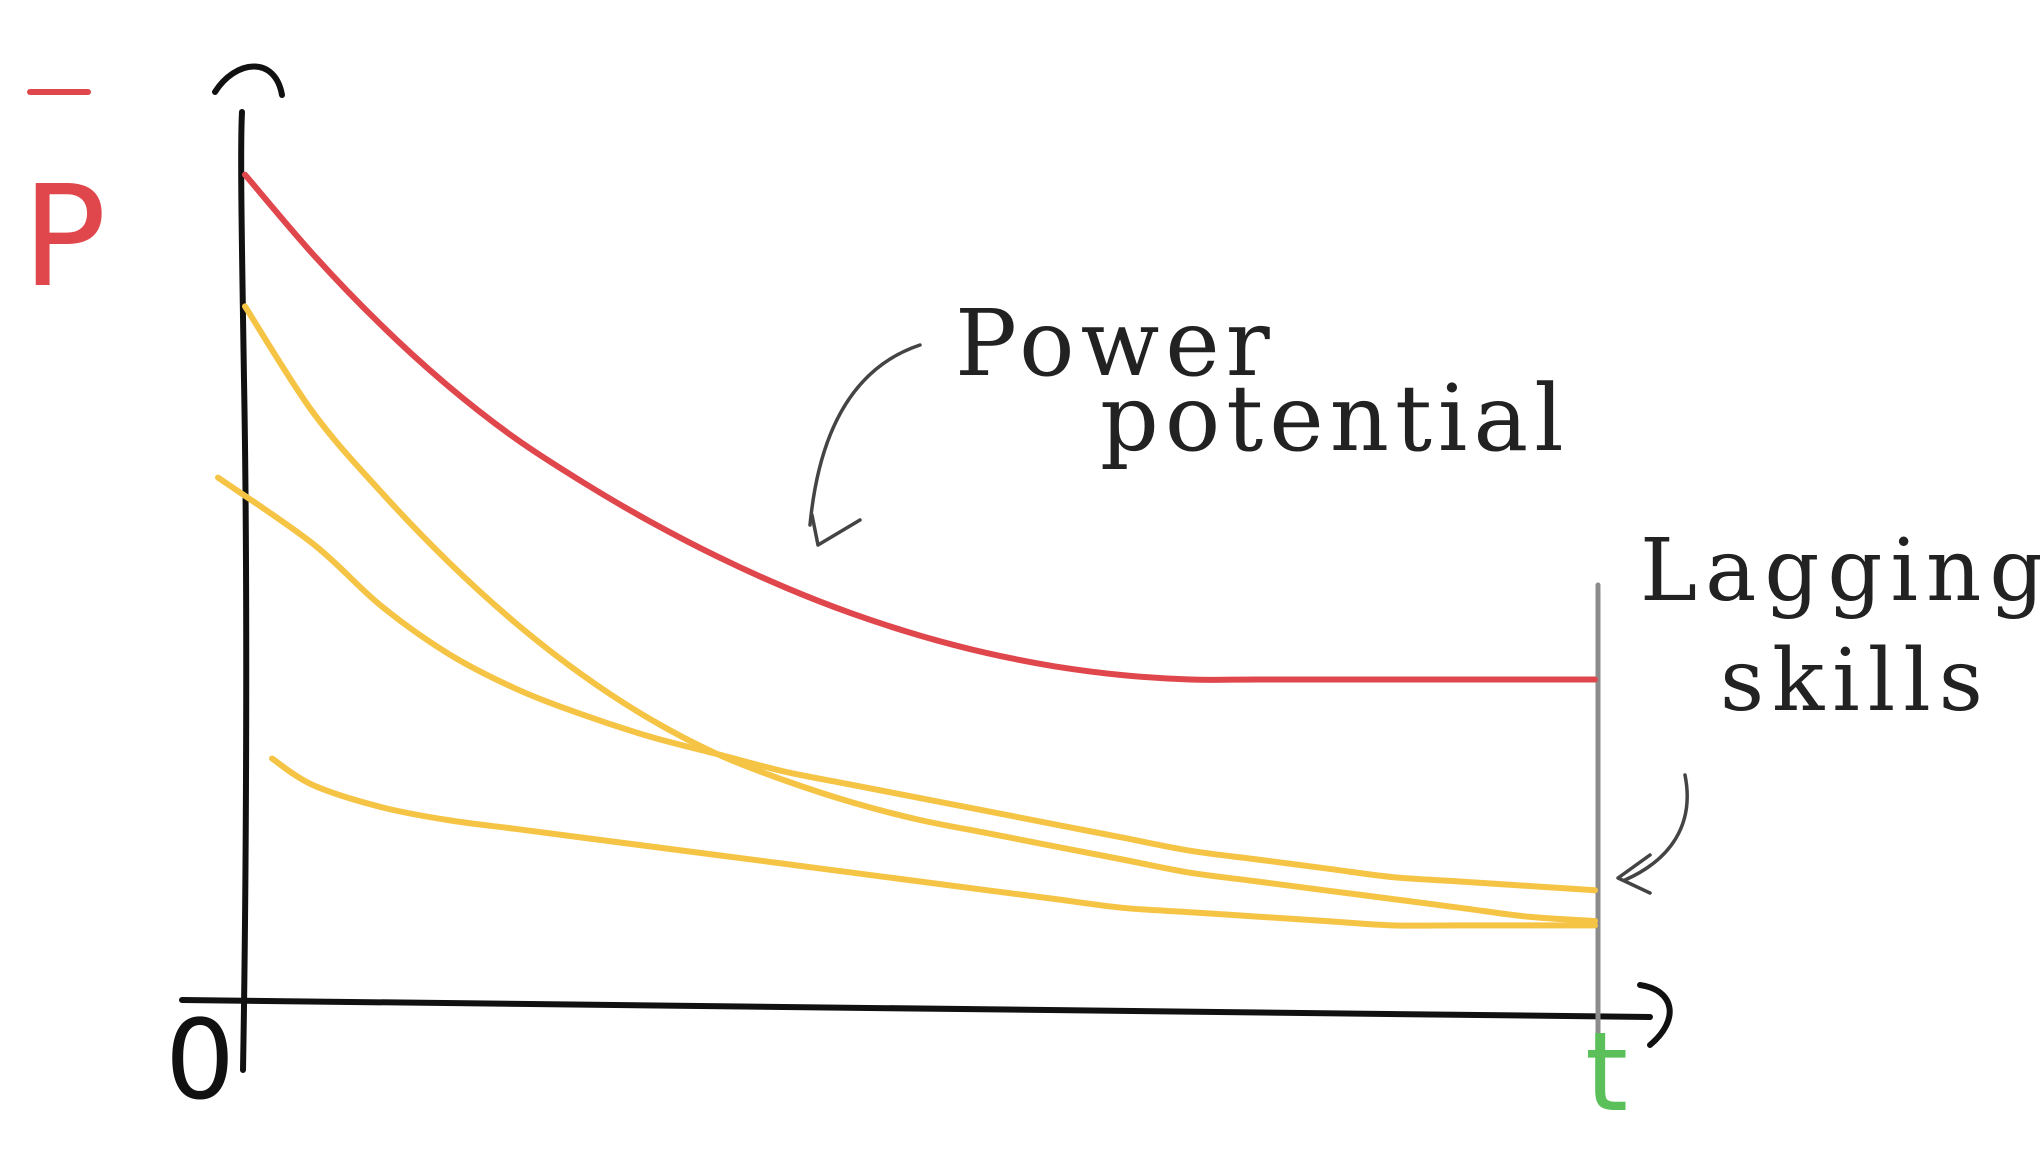  Describe the element at coordinates (1335, 418) in the screenshot. I see `annotation-power-line2: potential` at that location.